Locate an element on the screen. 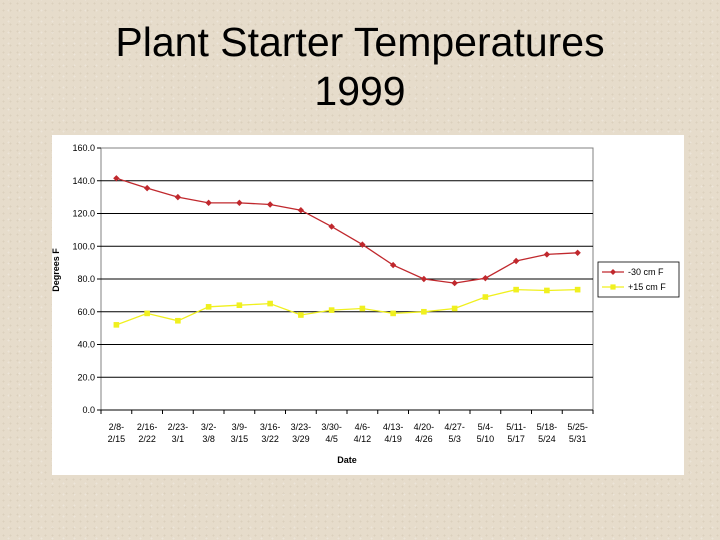 The image size is (720, 540). x-axis-title: Date is located at coordinates (347, 460).